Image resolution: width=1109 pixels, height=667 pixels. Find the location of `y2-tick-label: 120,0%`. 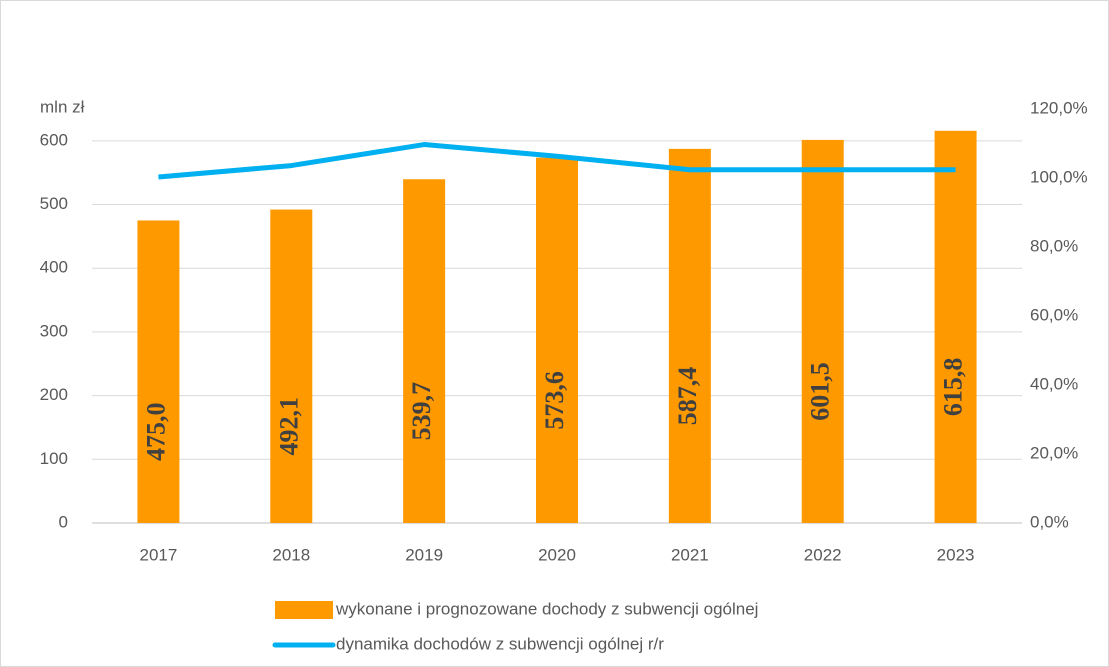

y2-tick-label: 120,0% is located at coordinates (1059, 107).